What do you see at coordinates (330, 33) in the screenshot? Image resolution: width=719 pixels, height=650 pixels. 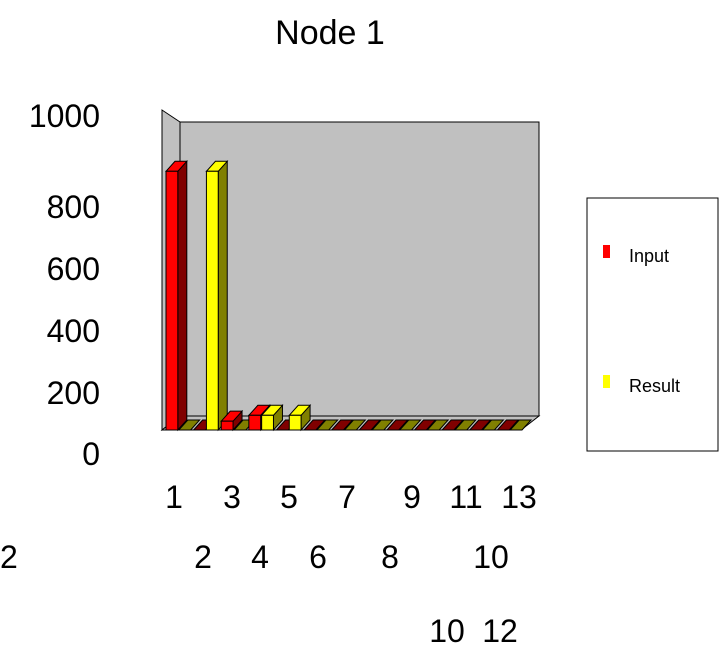 I see `chart-title: Node 1` at bounding box center [330, 33].